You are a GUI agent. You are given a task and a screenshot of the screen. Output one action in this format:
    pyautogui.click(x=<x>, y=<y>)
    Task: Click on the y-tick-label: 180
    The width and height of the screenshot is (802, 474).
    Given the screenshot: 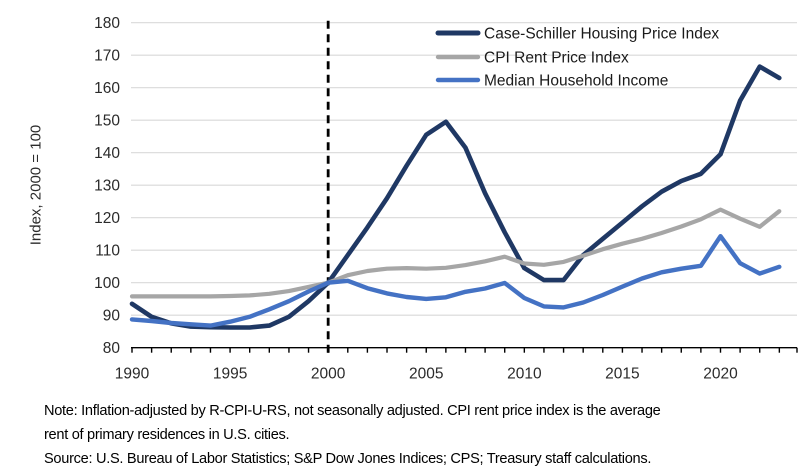 What is the action you would take?
    pyautogui.click(x=107, y=23)
    